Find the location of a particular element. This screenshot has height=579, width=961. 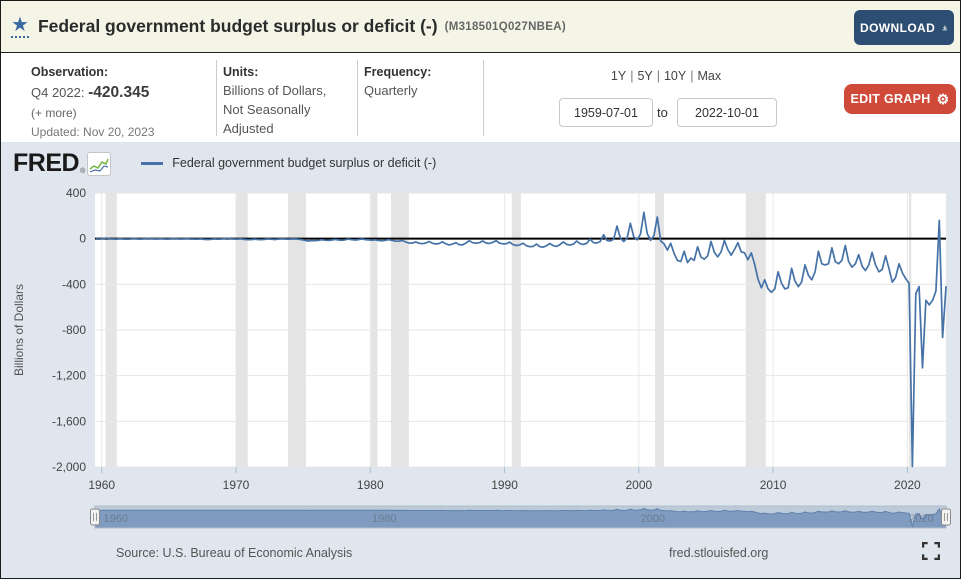

frequency-value: Quarterly is located at coordinates (391, 90).